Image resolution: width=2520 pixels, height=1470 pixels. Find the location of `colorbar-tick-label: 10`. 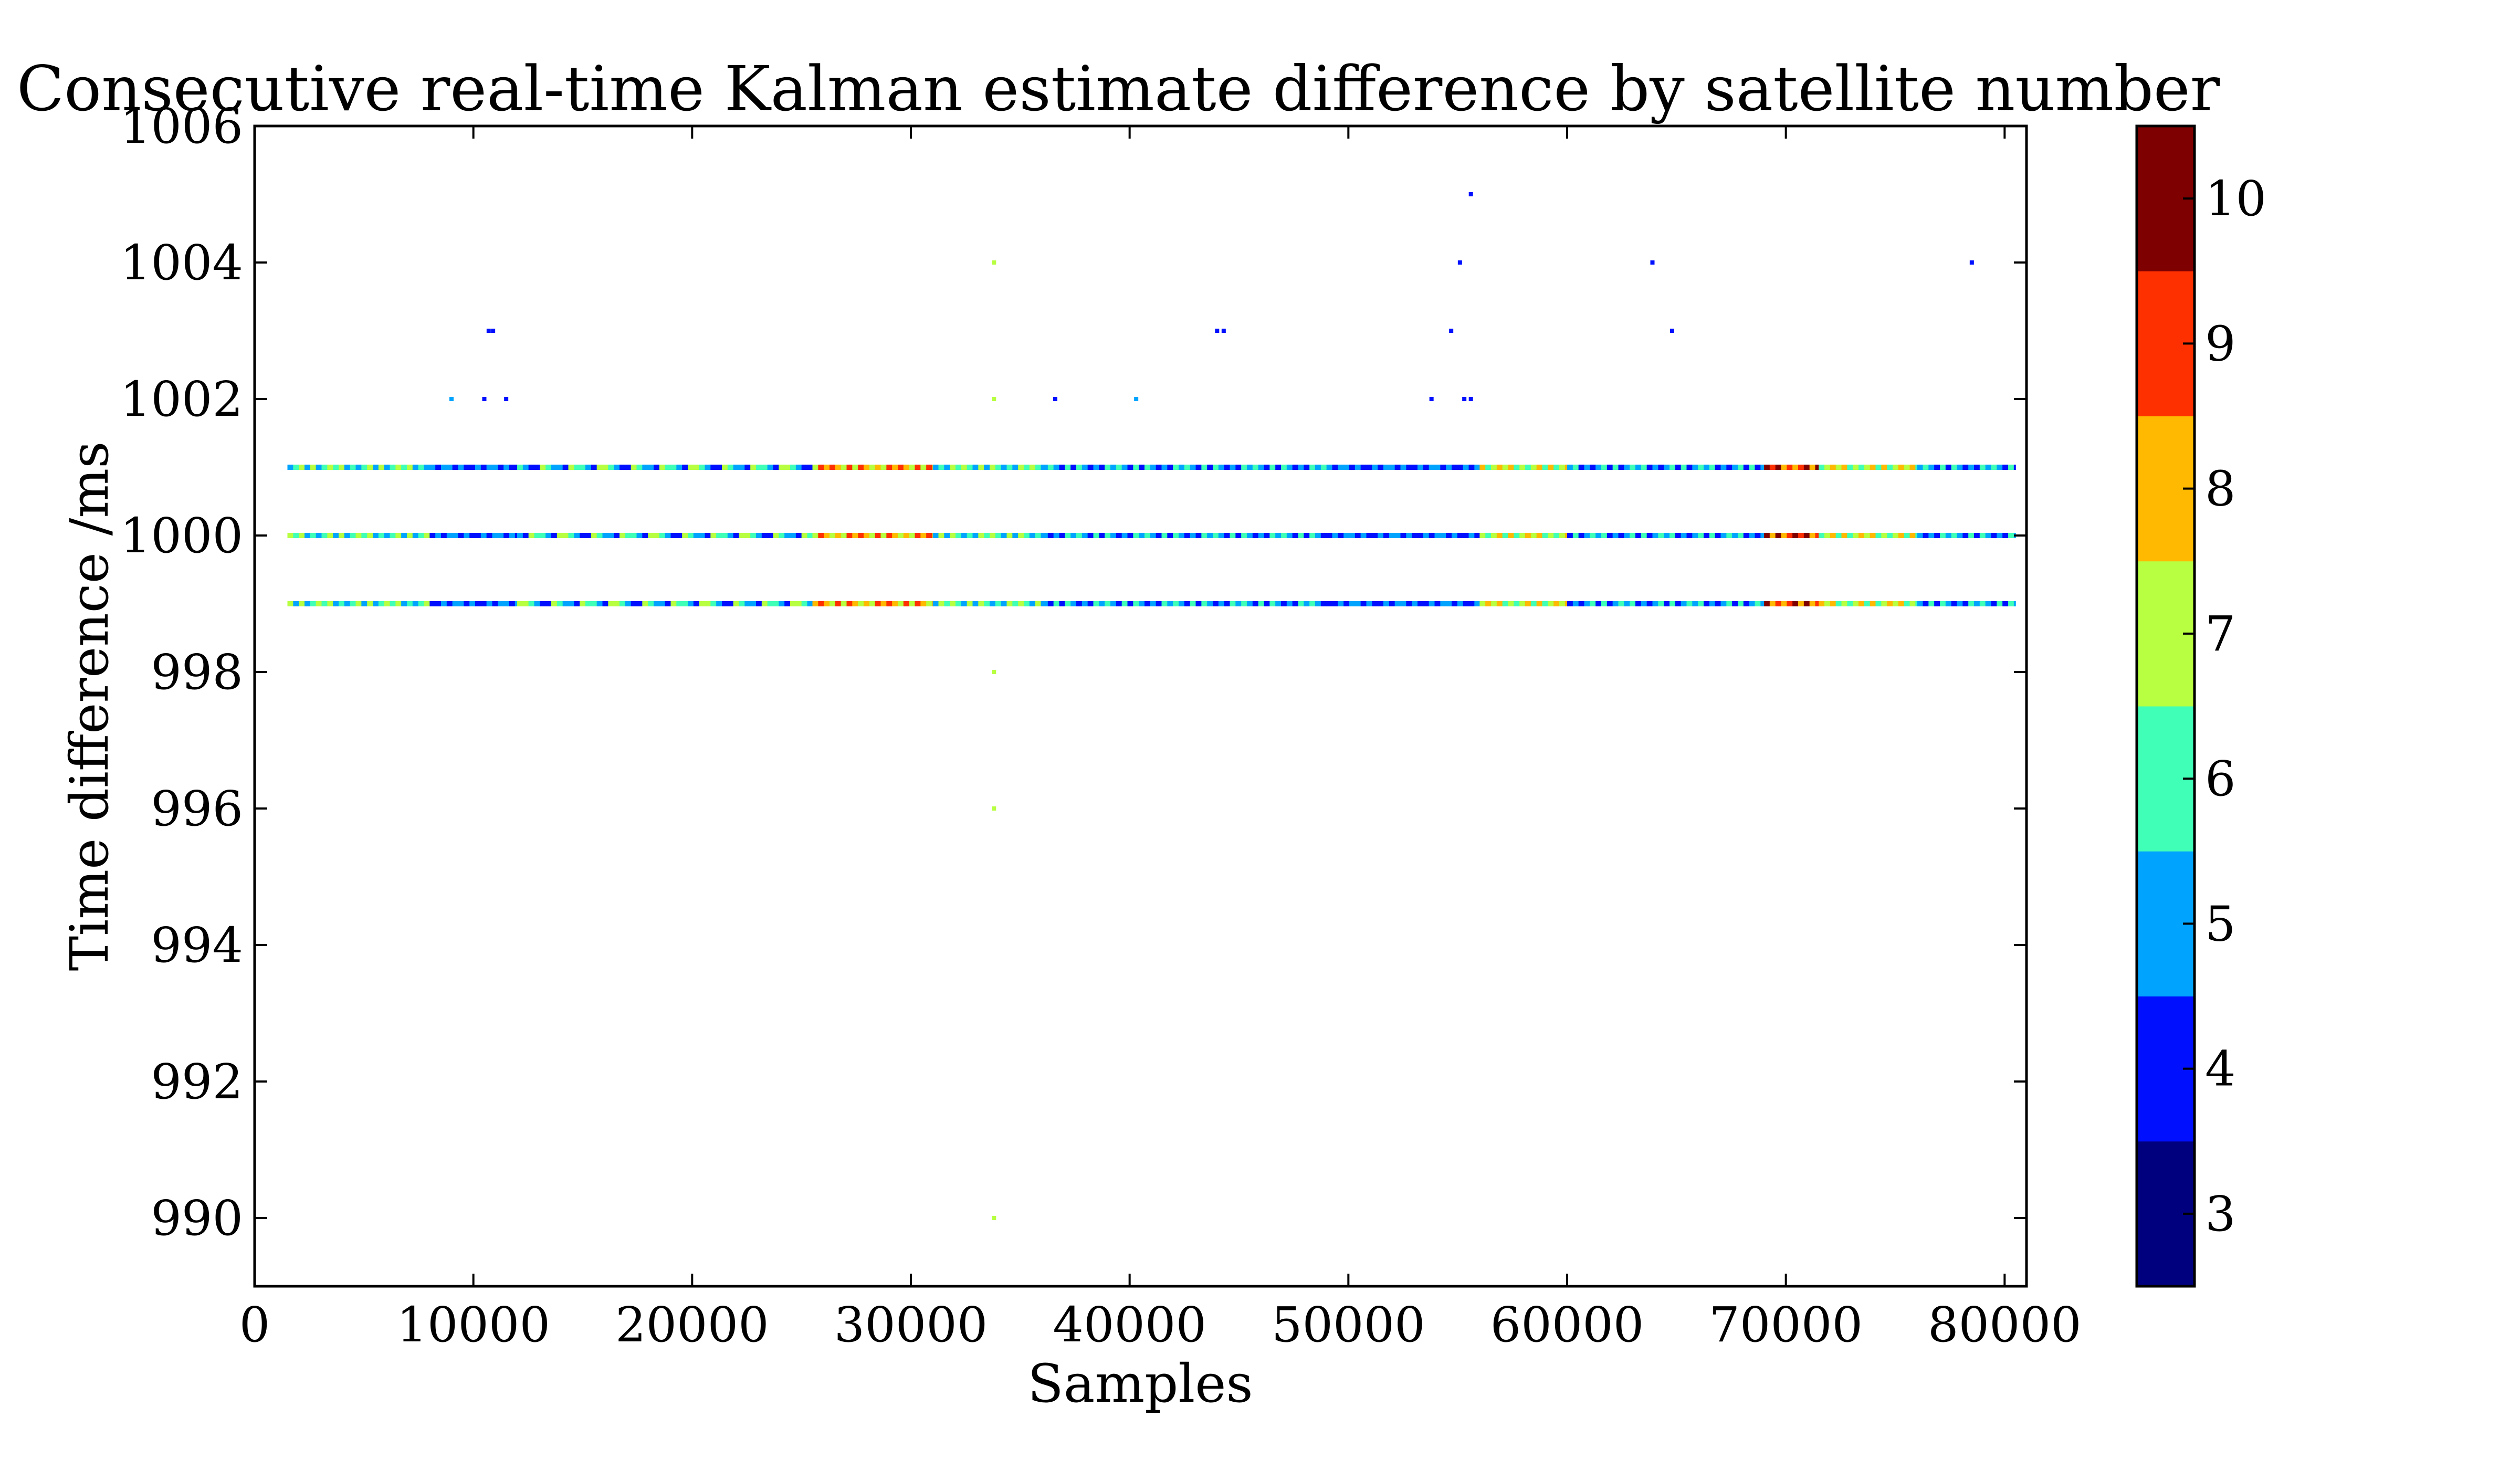

colorbar-tick-label: 10 is located at coordinates (2235, 199).